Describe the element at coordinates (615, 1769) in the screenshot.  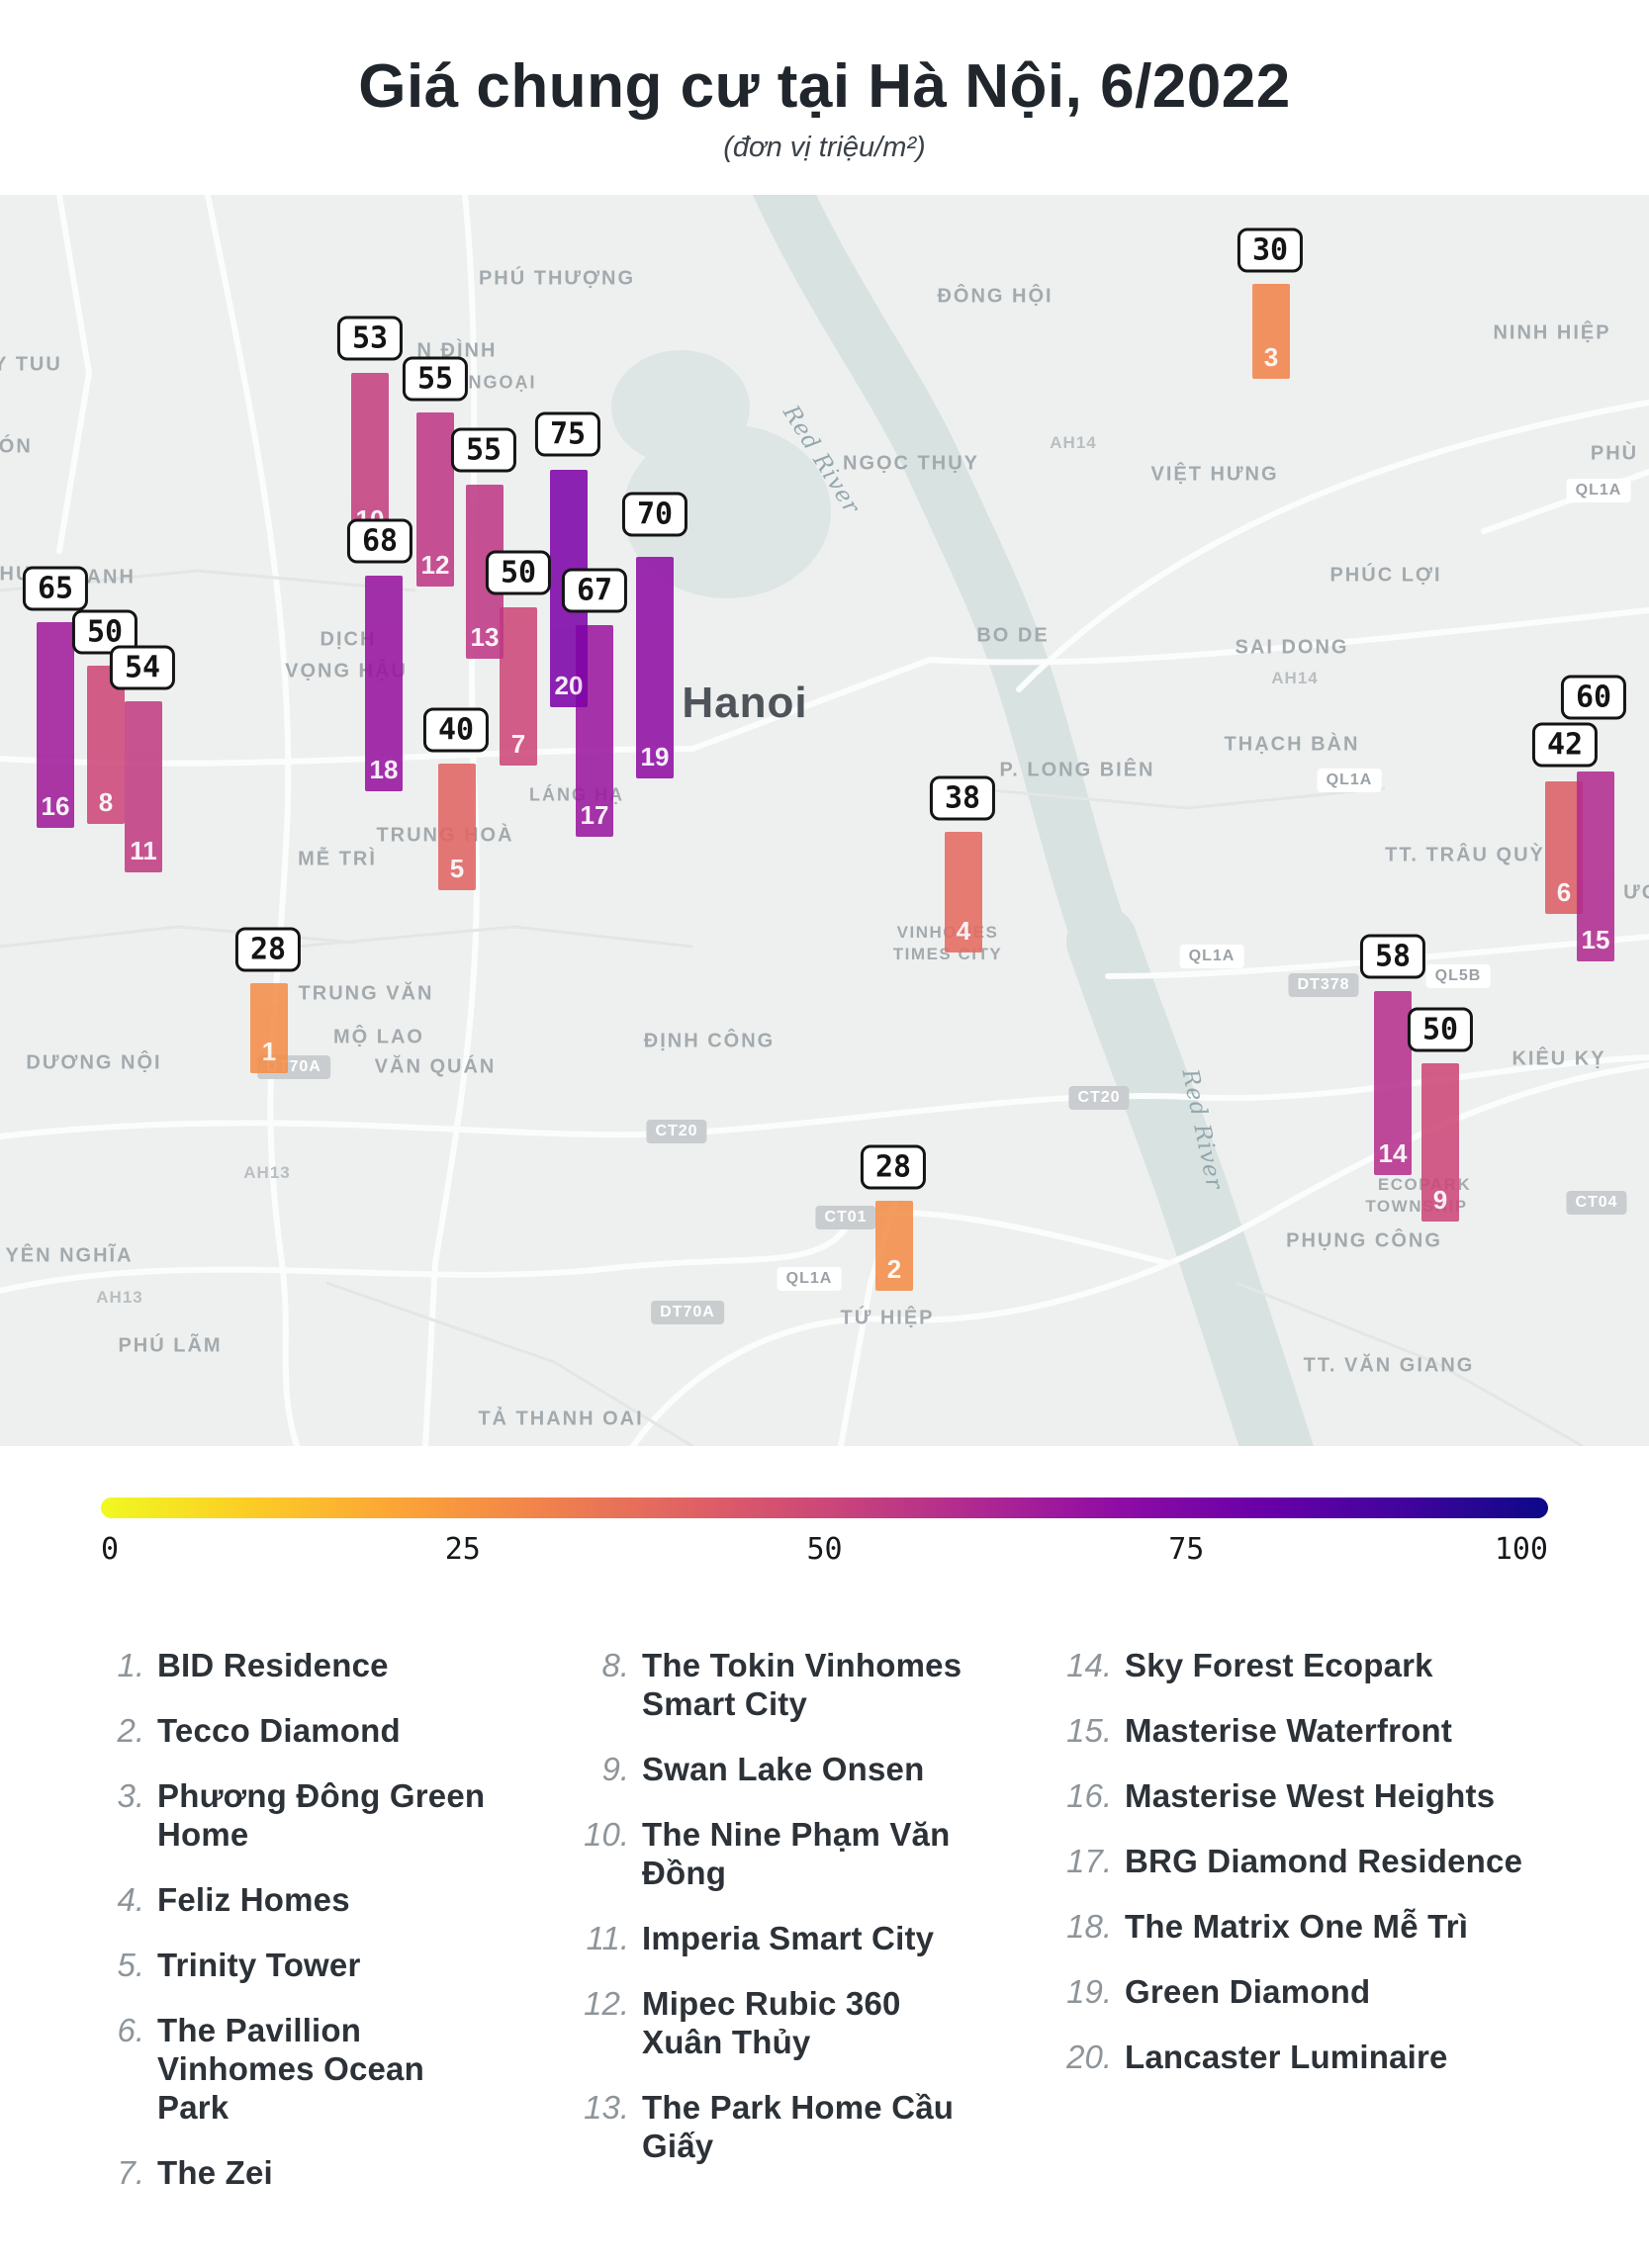
I see `legend-item-number: 9.` at that location.